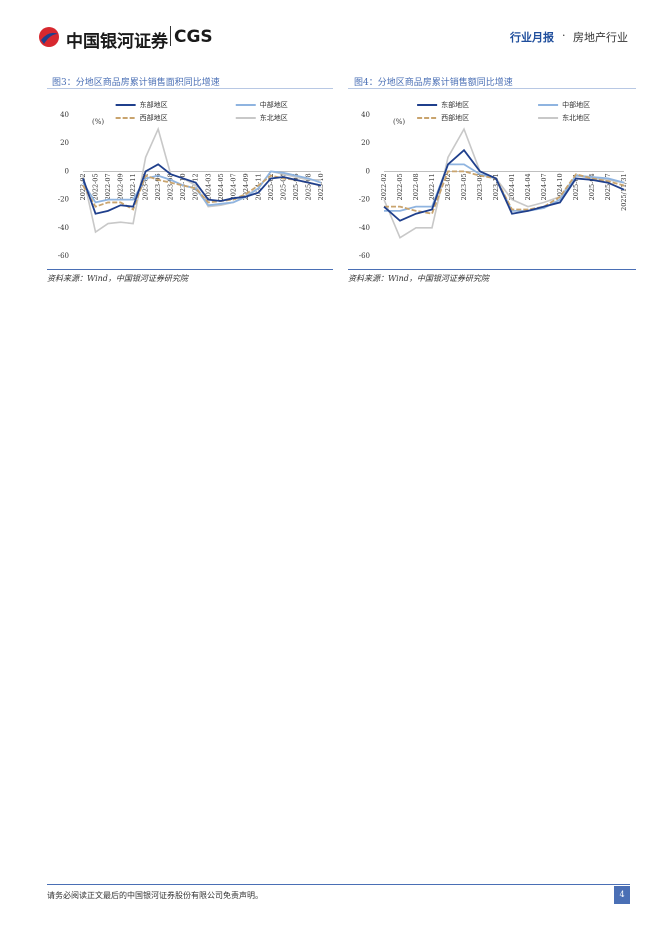 The height and width of the screenshot is (936, 662). Describe the element at coordinates (416, 186) in the screenshot. I see `x-tick-label: 2022-08` at that location.